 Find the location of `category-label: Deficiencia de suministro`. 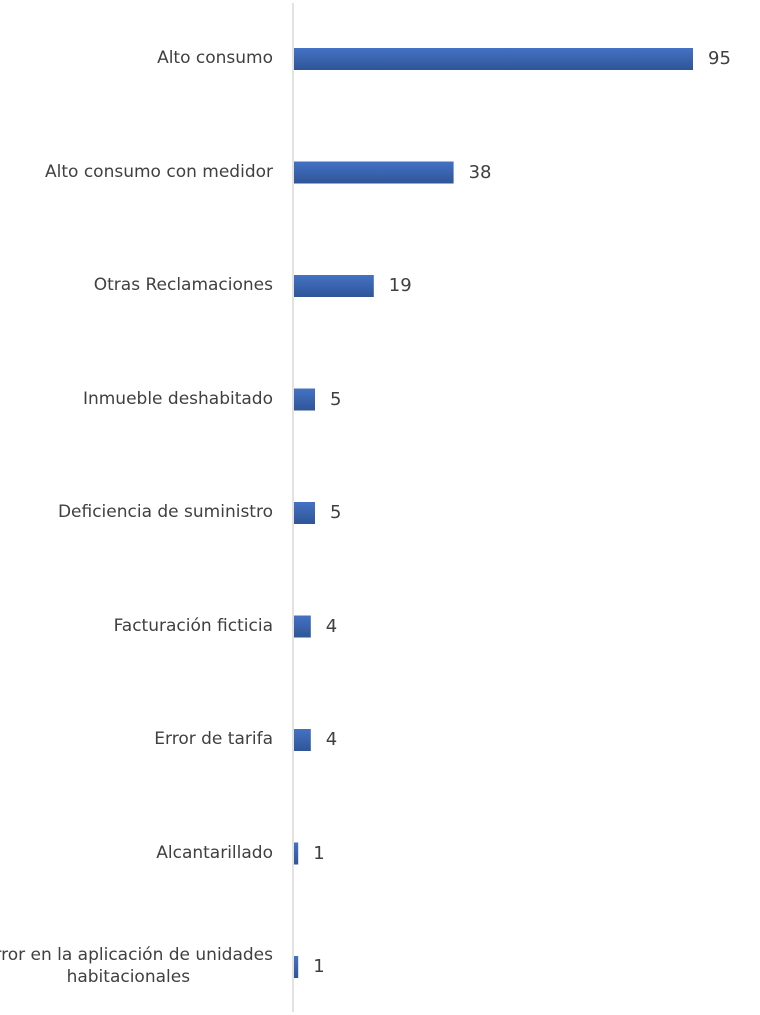

category-label: Deficiencia de suministro is located at coordinates (165, 512).